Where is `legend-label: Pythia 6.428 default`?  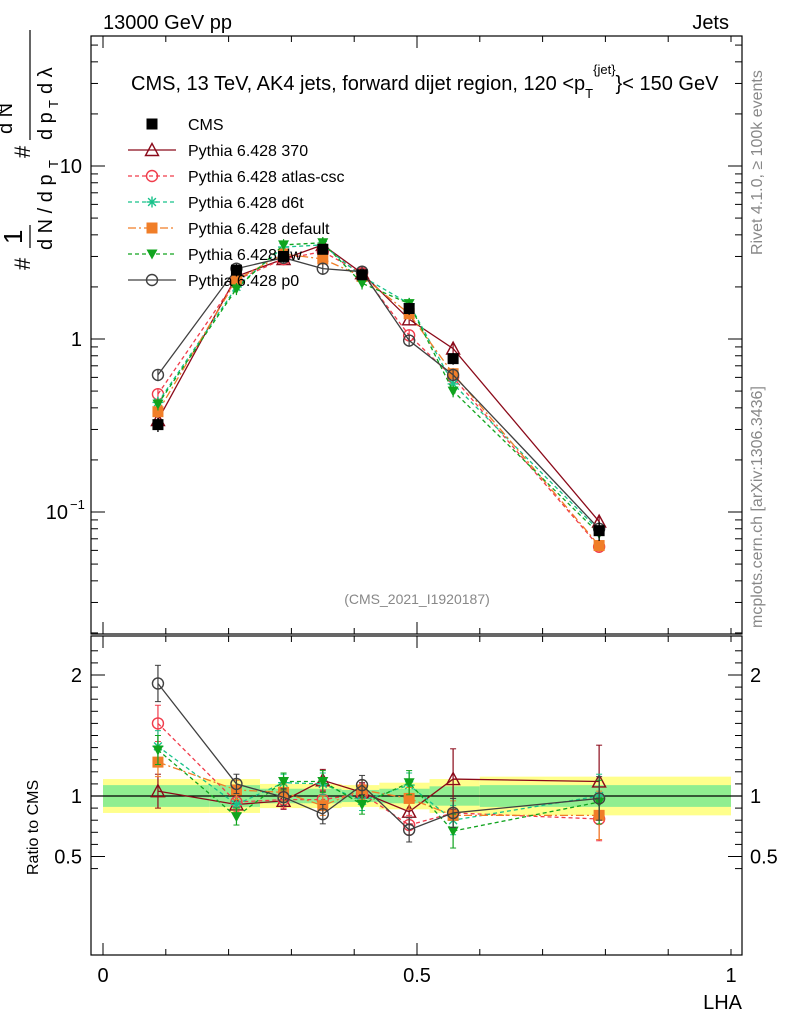 legend-label: Pythia 6.428 default is located at coordinates (259, 229).